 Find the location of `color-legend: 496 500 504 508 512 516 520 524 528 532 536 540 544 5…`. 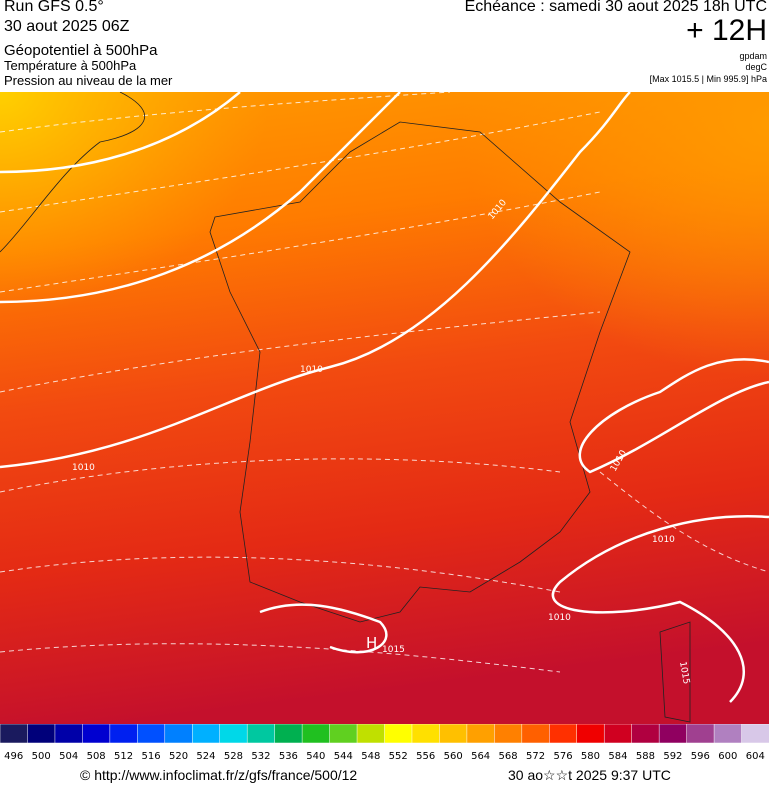

color-legend: 496 500 504 508 512 516 520 524 528 532 536 540 544 5… is located at coordinates (384, 743).